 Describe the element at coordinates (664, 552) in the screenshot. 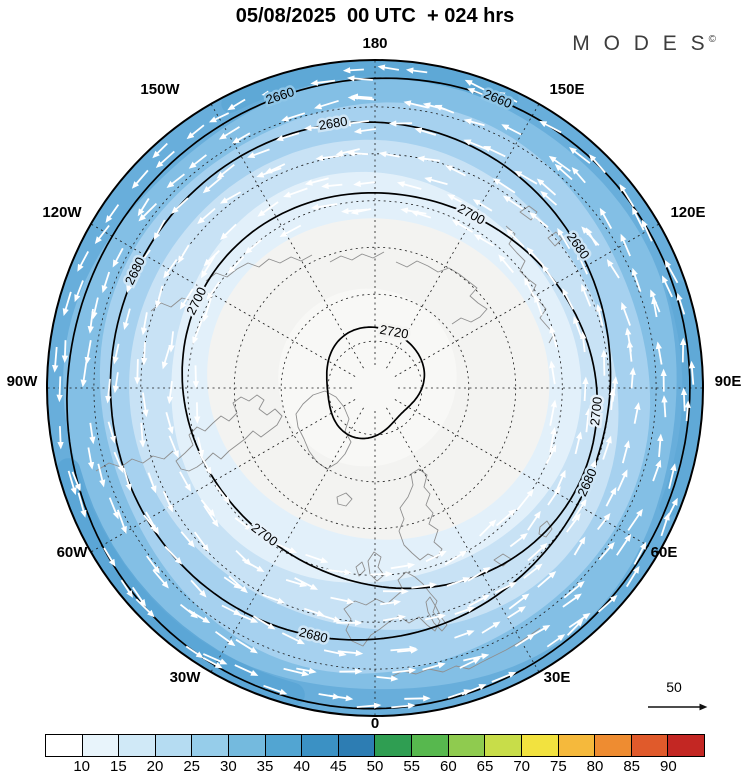

I see `lon-label-60E: 60E` at that location.